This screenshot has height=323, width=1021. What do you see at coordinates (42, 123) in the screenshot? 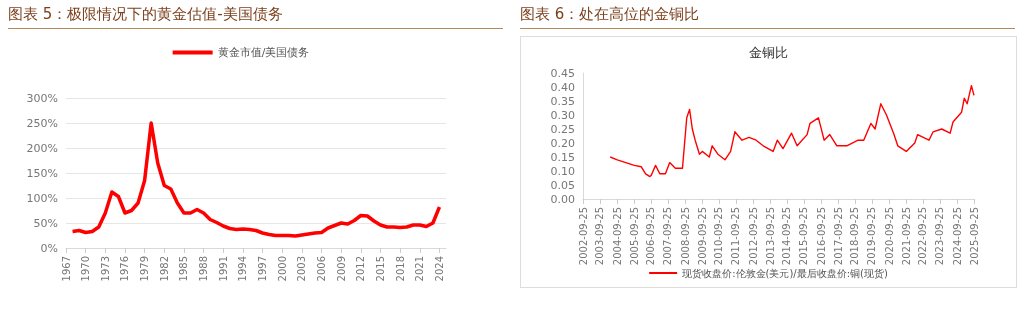
I see `y-tick-label: 250%` at bounding box center [42, 123].